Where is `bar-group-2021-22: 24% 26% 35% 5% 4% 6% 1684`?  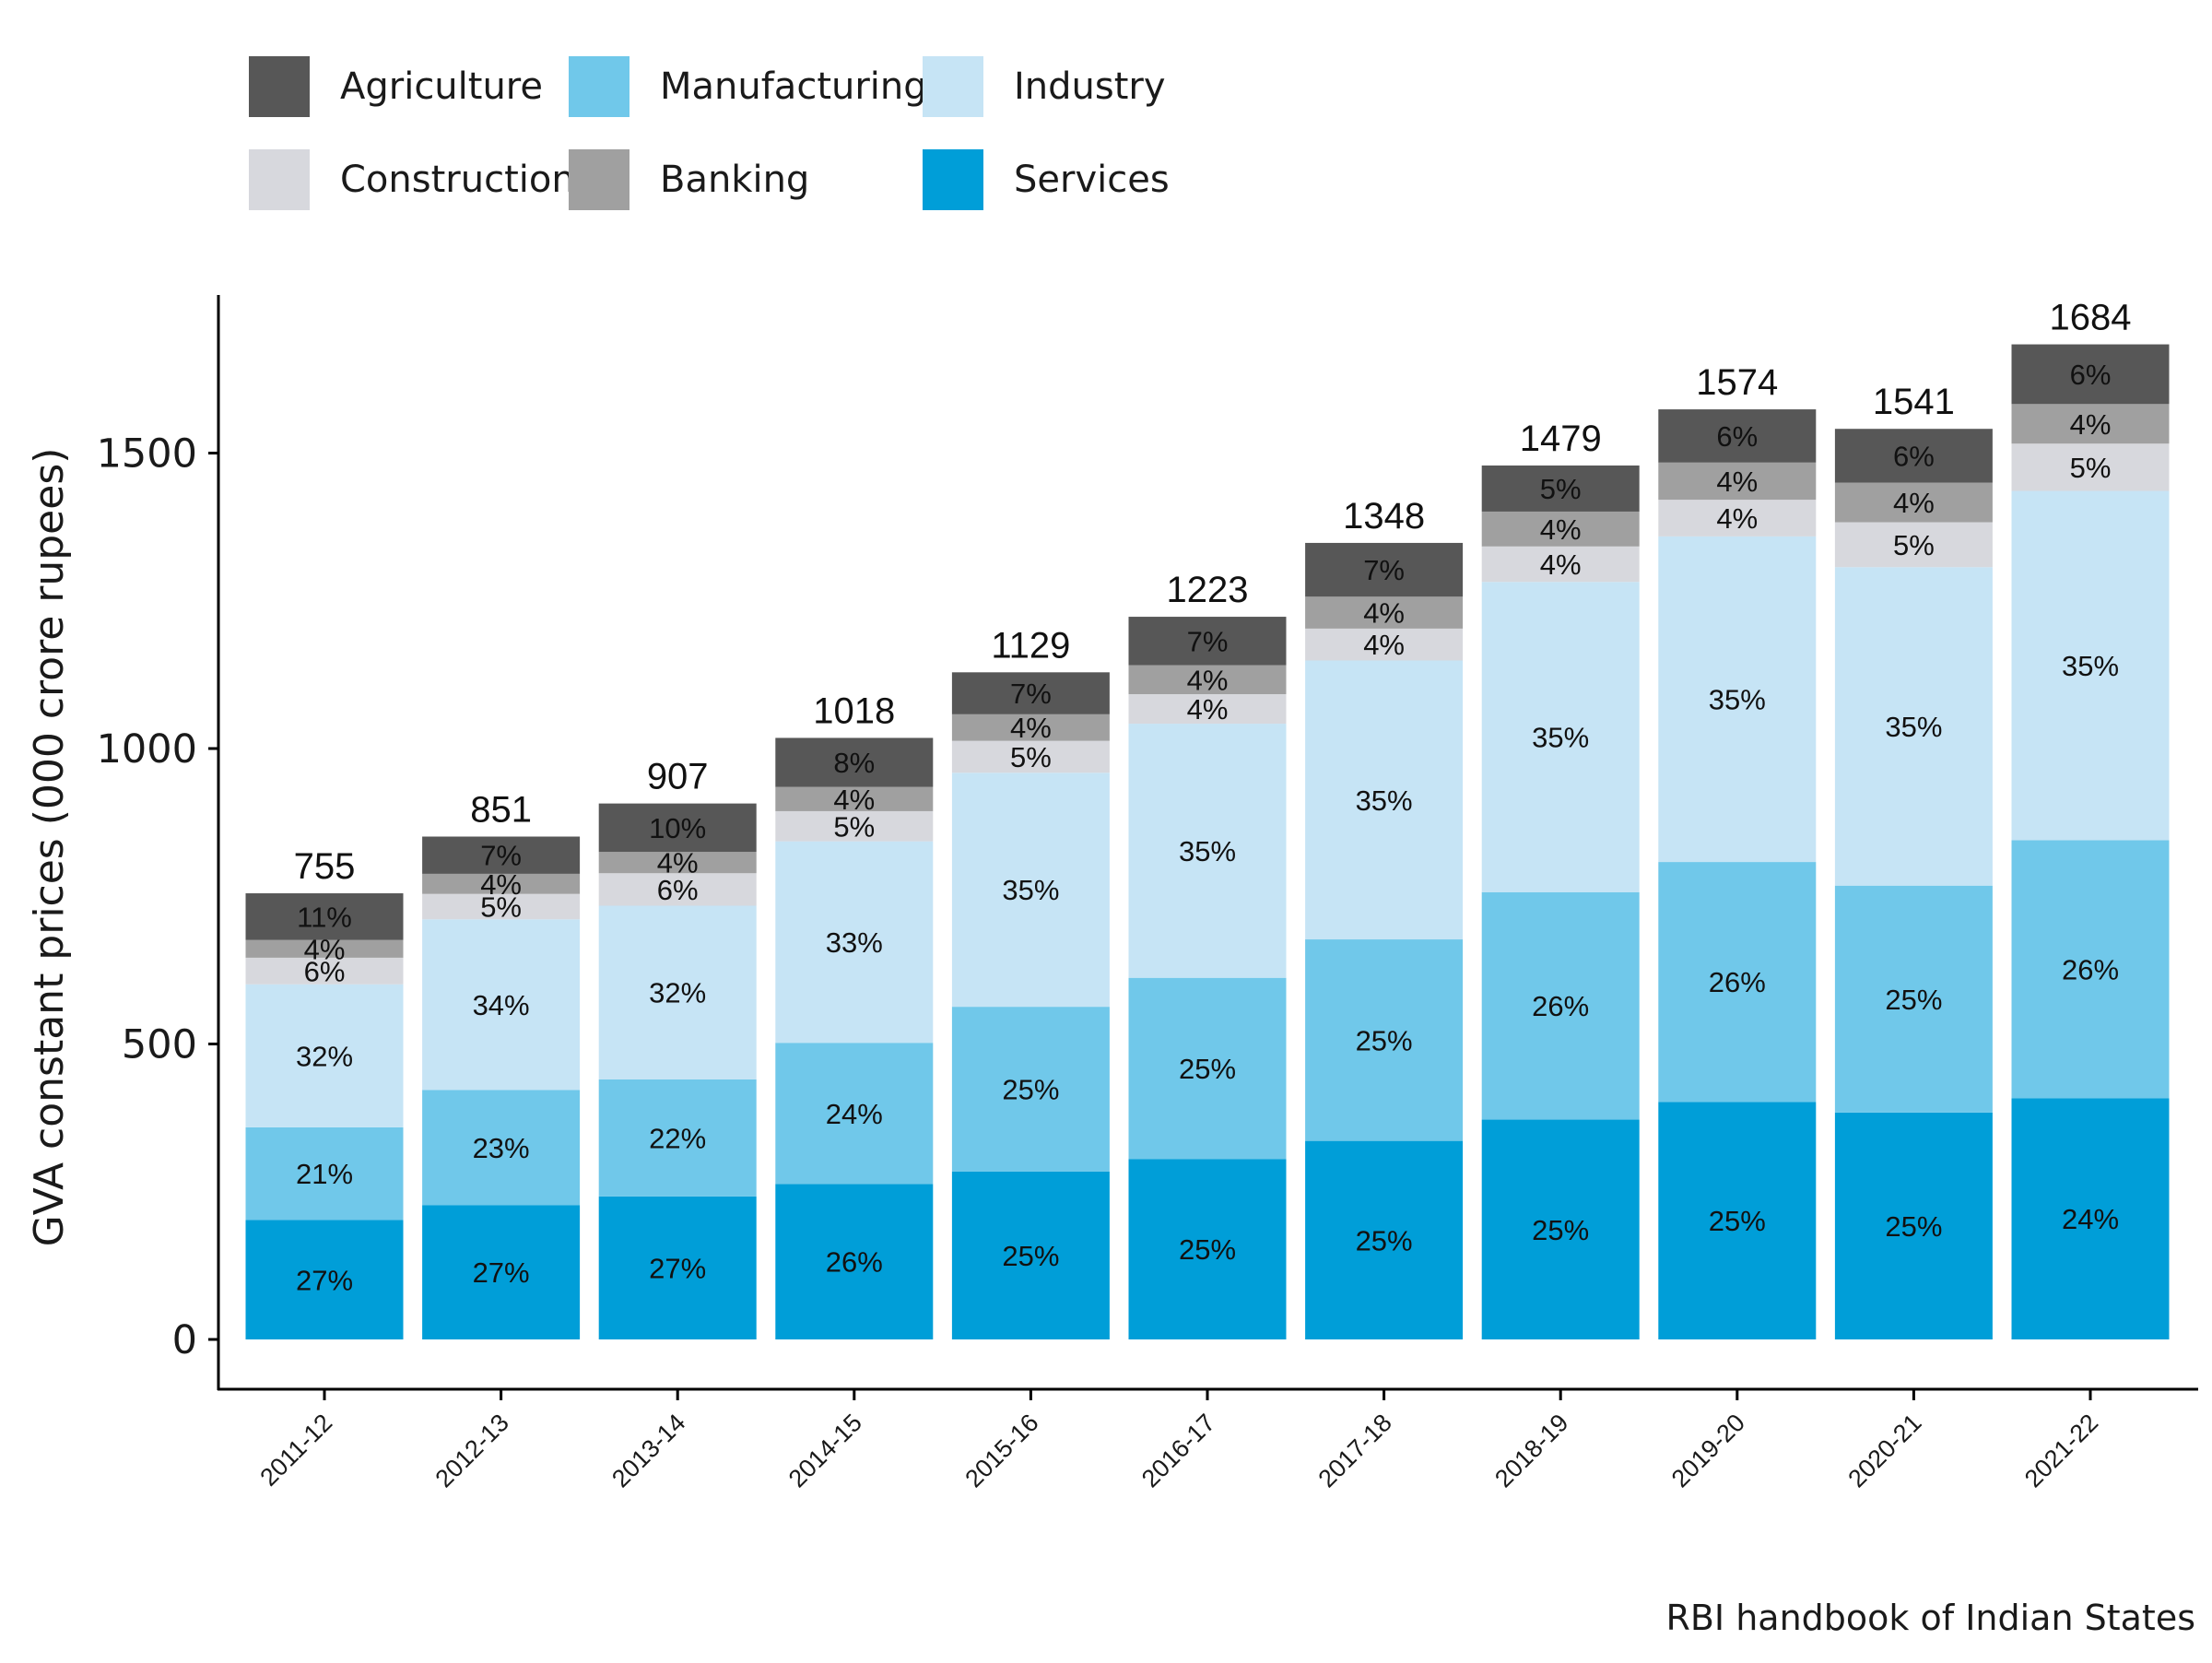 bar-group-2021-22: 24% 26% 35% 5% 4% 6% 1684 is located at coordinates (2090, 818).